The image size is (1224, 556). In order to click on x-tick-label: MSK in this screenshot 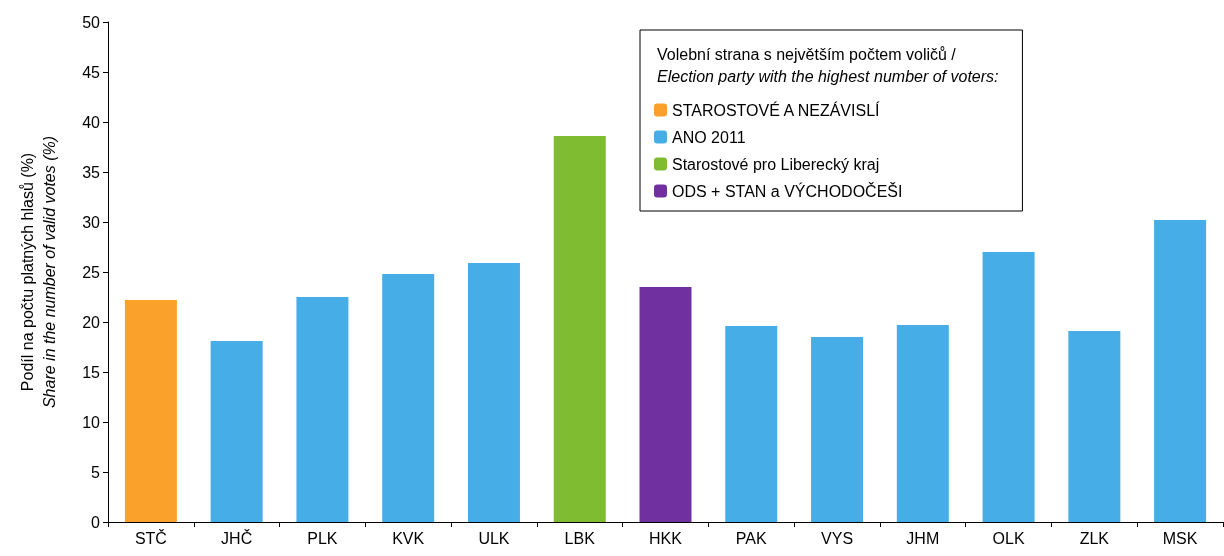, I will do `click(1180, 538)`.